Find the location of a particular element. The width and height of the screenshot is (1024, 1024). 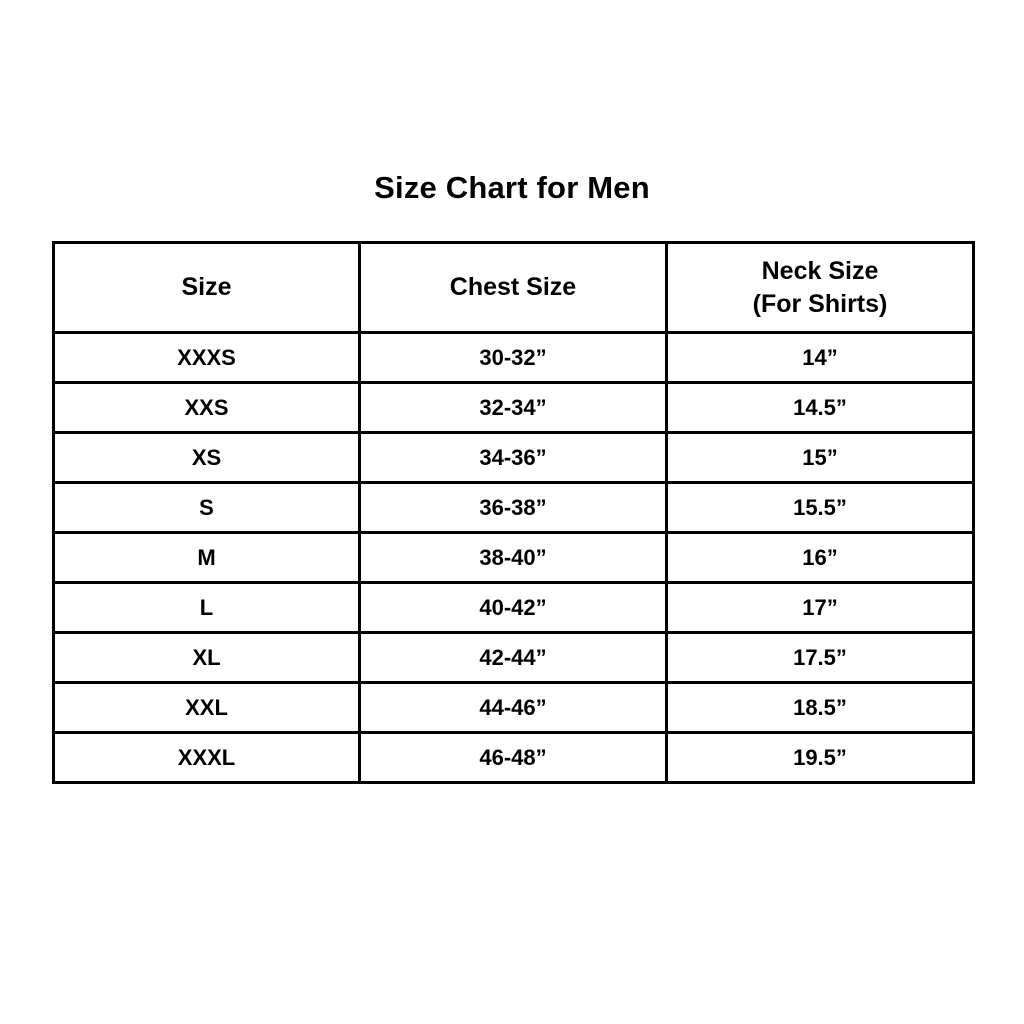

cell-neck: 16” is located at coordinates (820, 557).